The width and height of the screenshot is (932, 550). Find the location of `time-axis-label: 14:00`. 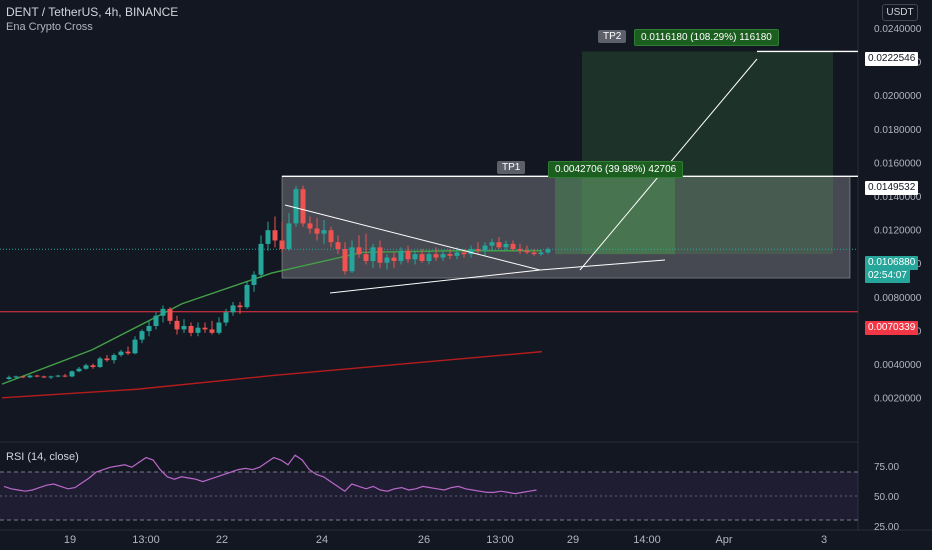

time-axis-label: 14:00 is located at coordinates (647, 540).